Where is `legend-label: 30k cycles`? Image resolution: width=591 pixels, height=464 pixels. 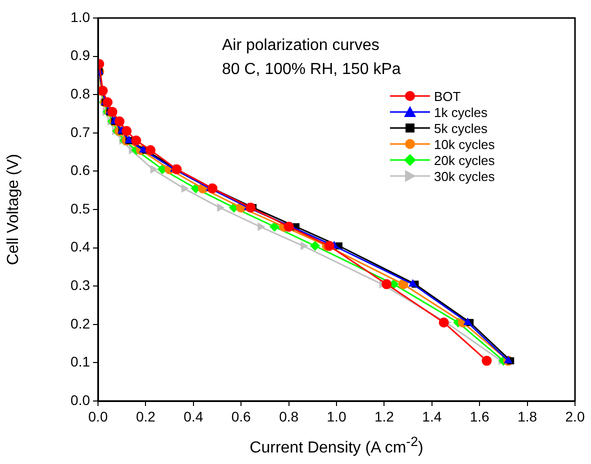
legend-label: 30k cycles is located at coordinates (464, 176).